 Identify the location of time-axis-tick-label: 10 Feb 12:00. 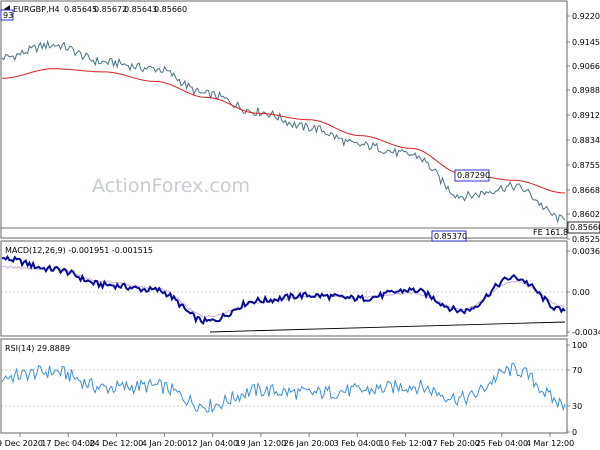
(405, 443).